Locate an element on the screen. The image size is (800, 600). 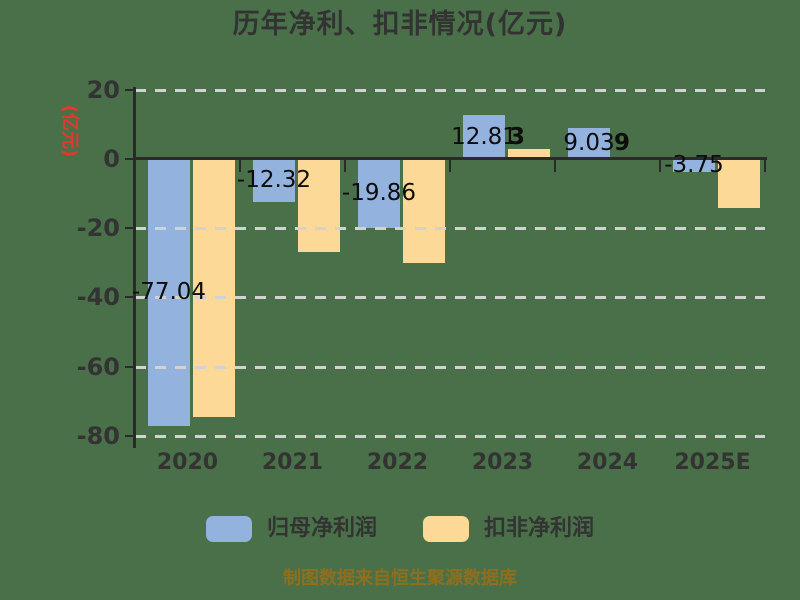
value-label: -77.04 is located at coordinates (169, 292).